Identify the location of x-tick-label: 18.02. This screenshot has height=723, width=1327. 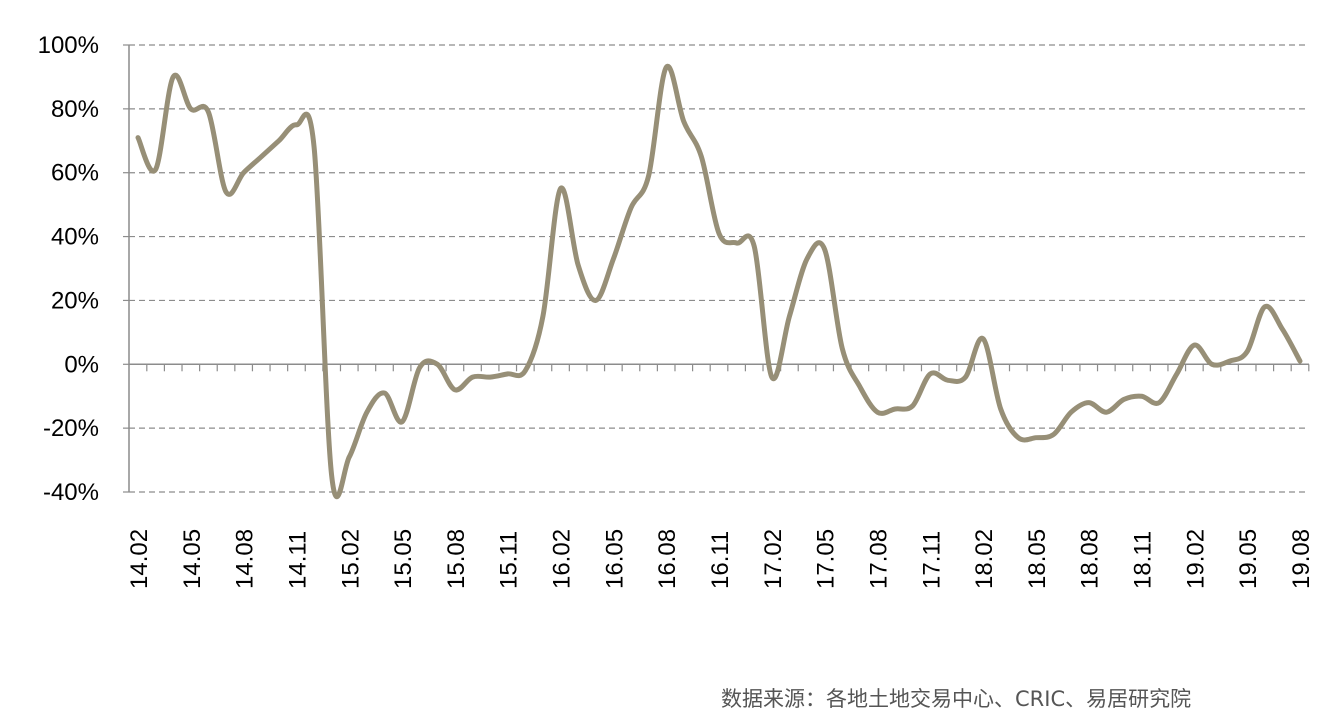
(984, 559).